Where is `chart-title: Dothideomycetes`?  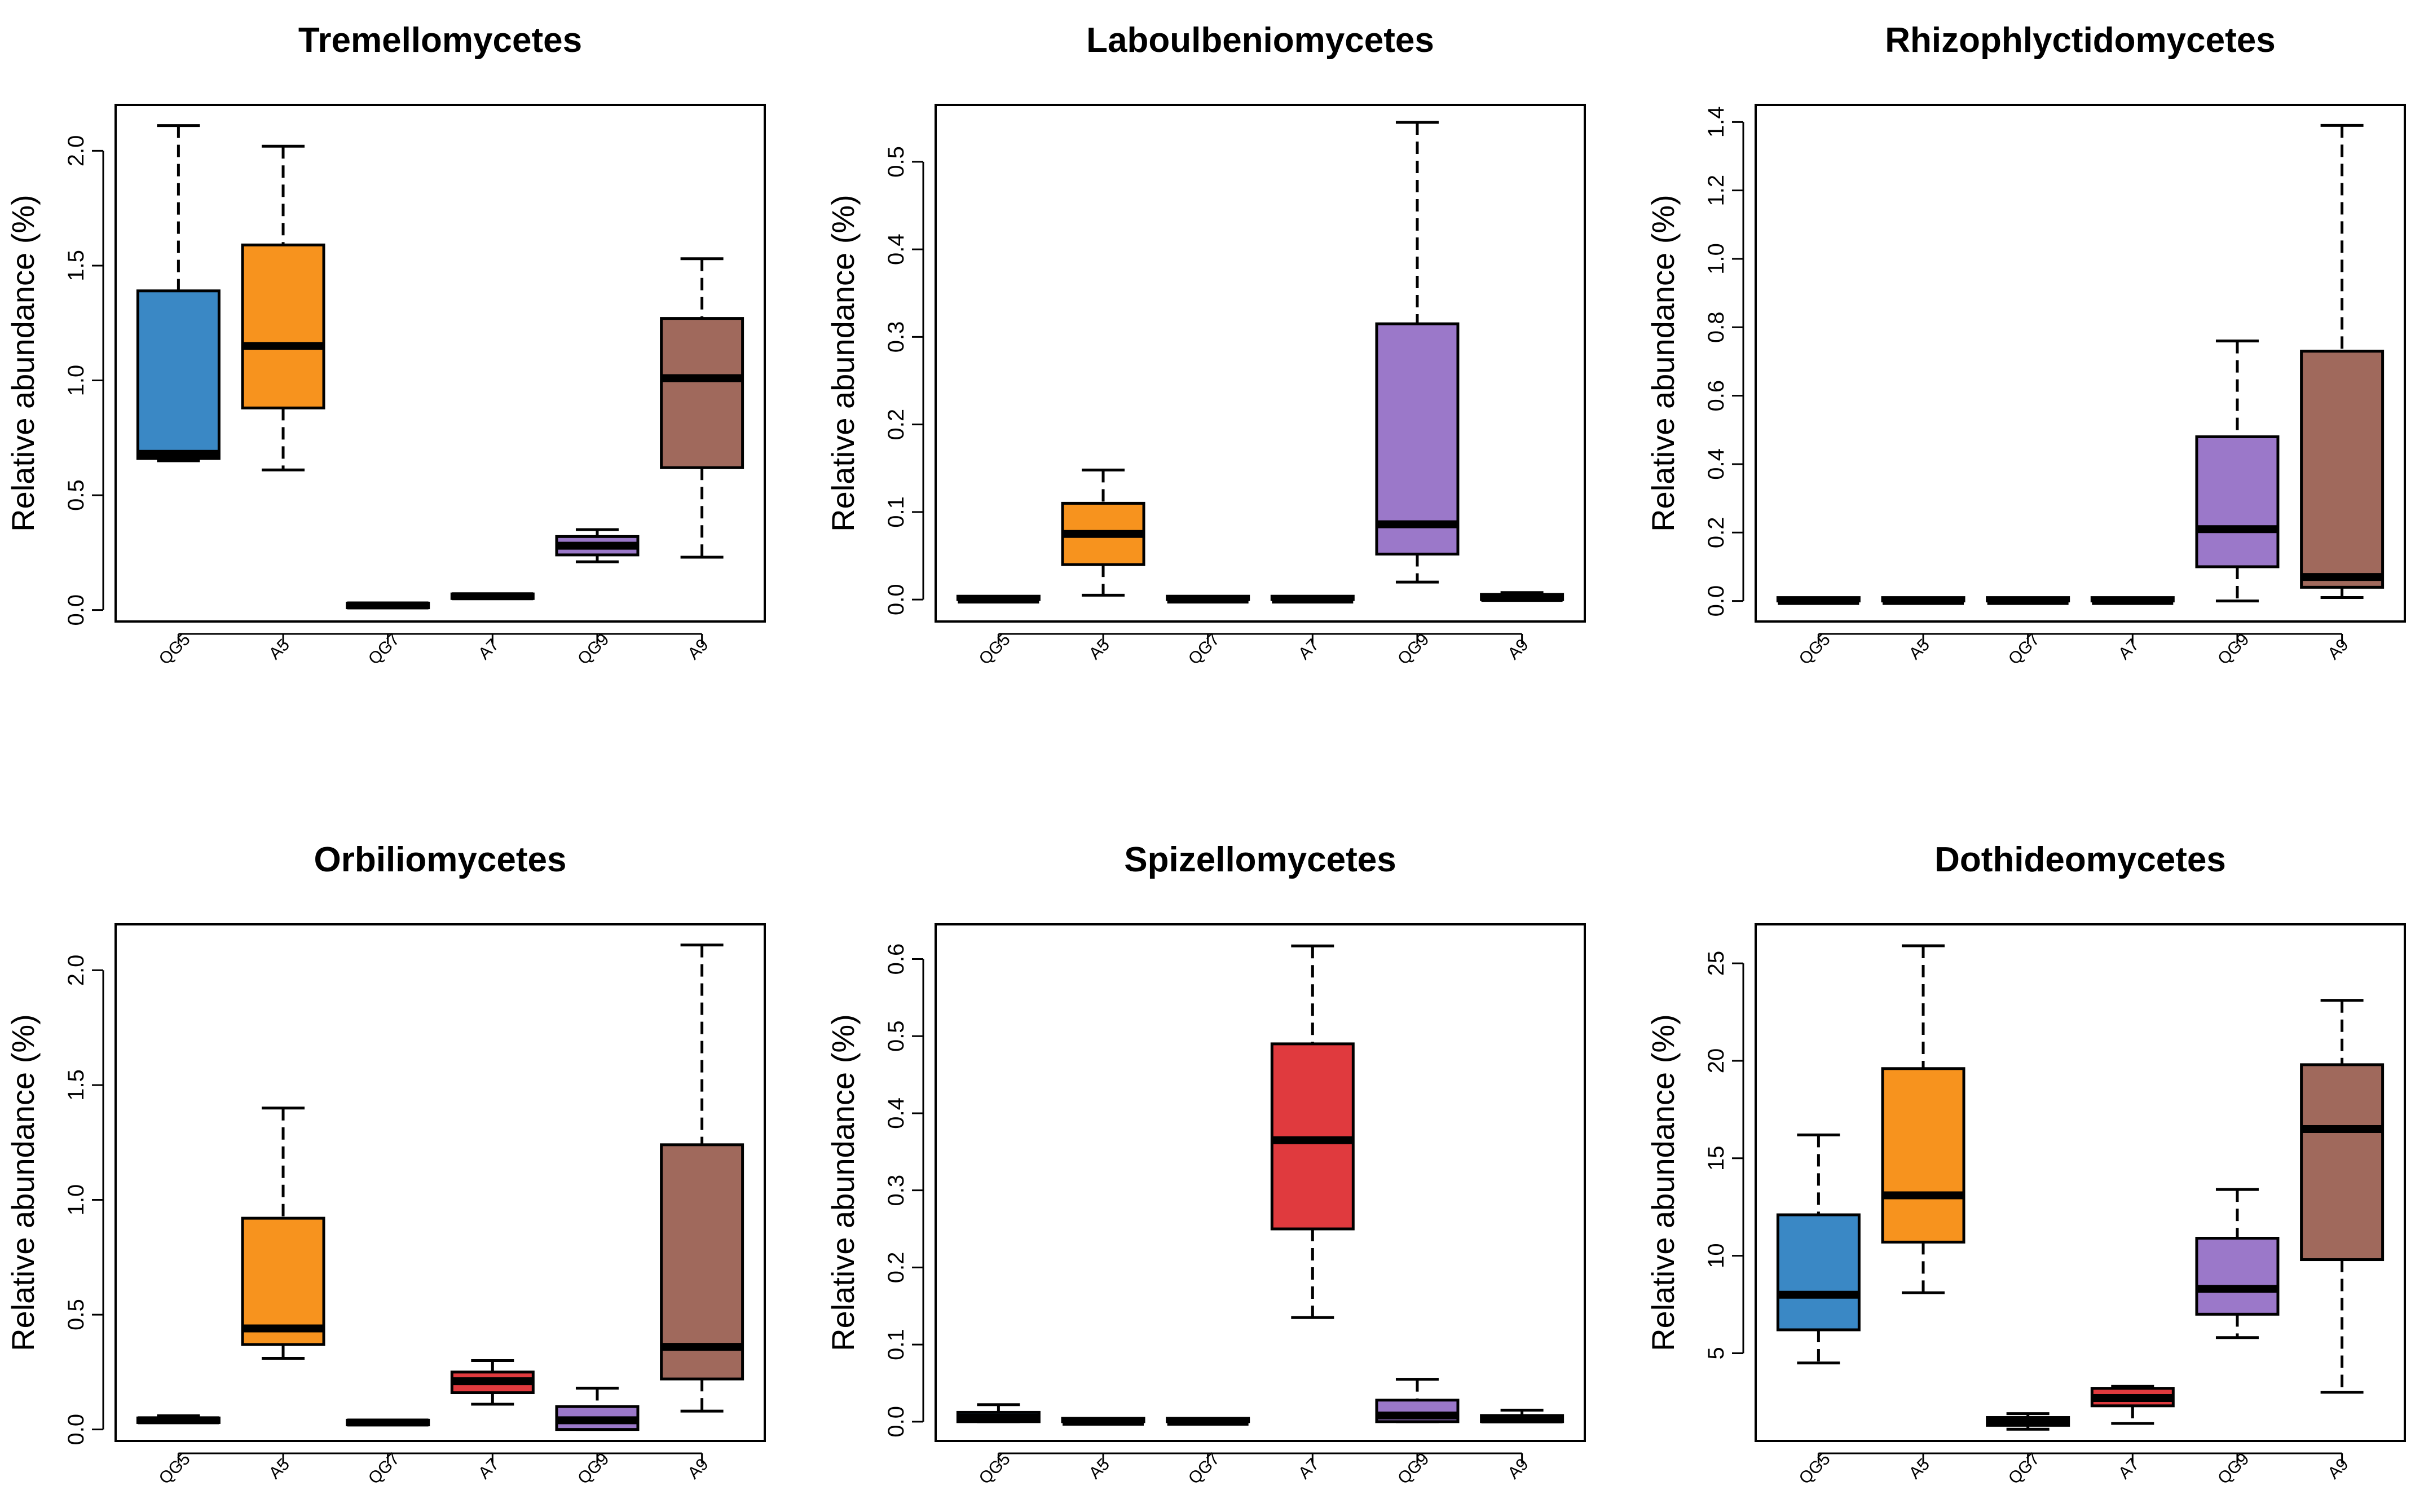
chart-title: Dothideomycetes is located at coordinates (2080, 859).